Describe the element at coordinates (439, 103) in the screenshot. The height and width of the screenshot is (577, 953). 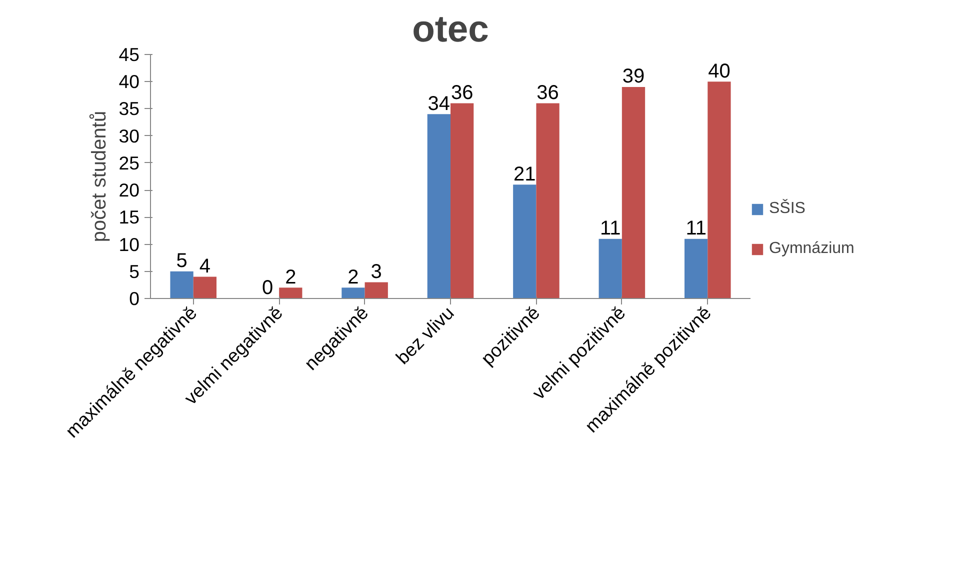
I see `data-label: 34` at that location.